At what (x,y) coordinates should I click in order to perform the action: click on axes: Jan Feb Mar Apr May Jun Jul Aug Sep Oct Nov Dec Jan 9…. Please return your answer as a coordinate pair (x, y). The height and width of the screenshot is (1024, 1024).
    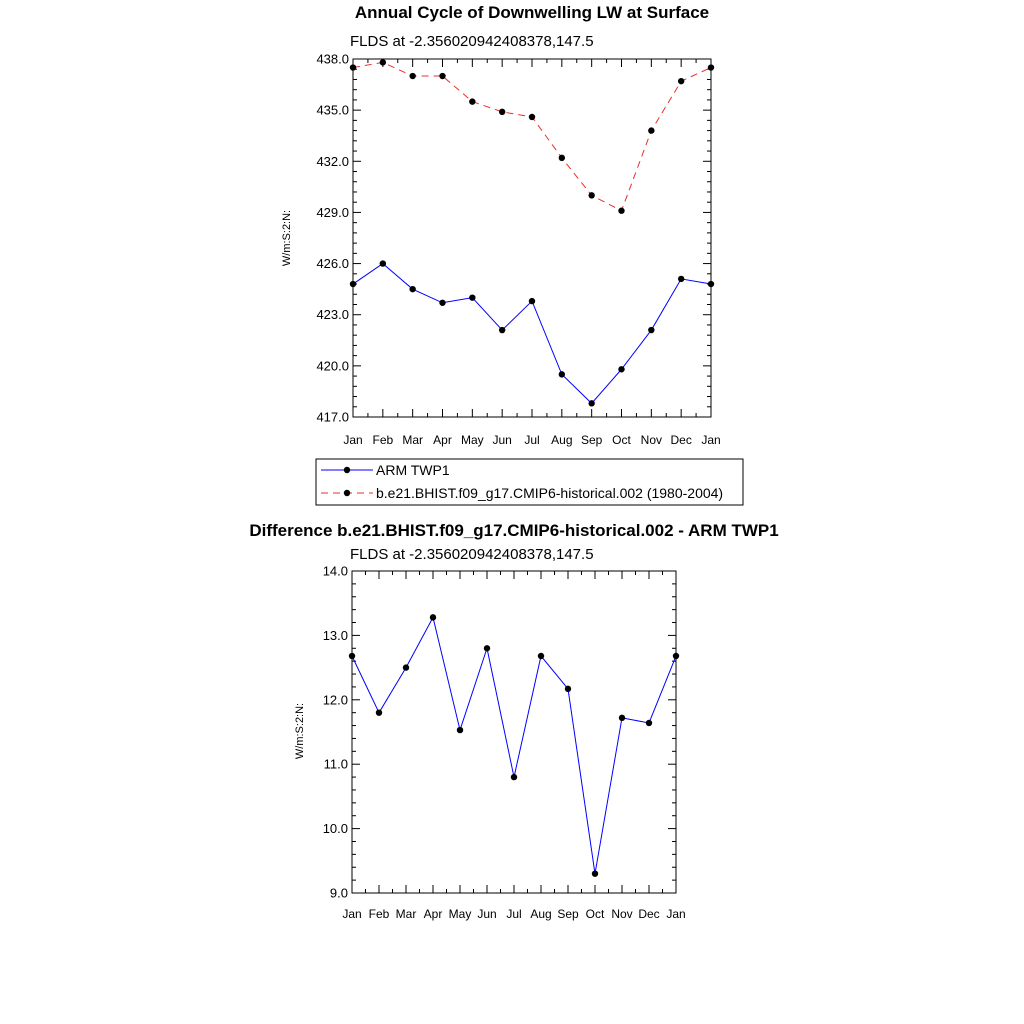
    Looking at the image, I should click on (504, 743).